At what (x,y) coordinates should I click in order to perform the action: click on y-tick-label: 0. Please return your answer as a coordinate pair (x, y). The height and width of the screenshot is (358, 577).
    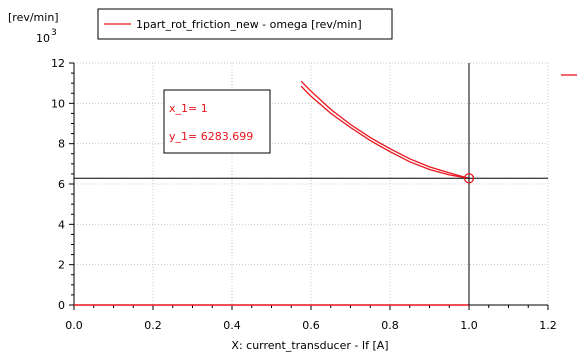
    Looking at the image, I should click on (61, 305).